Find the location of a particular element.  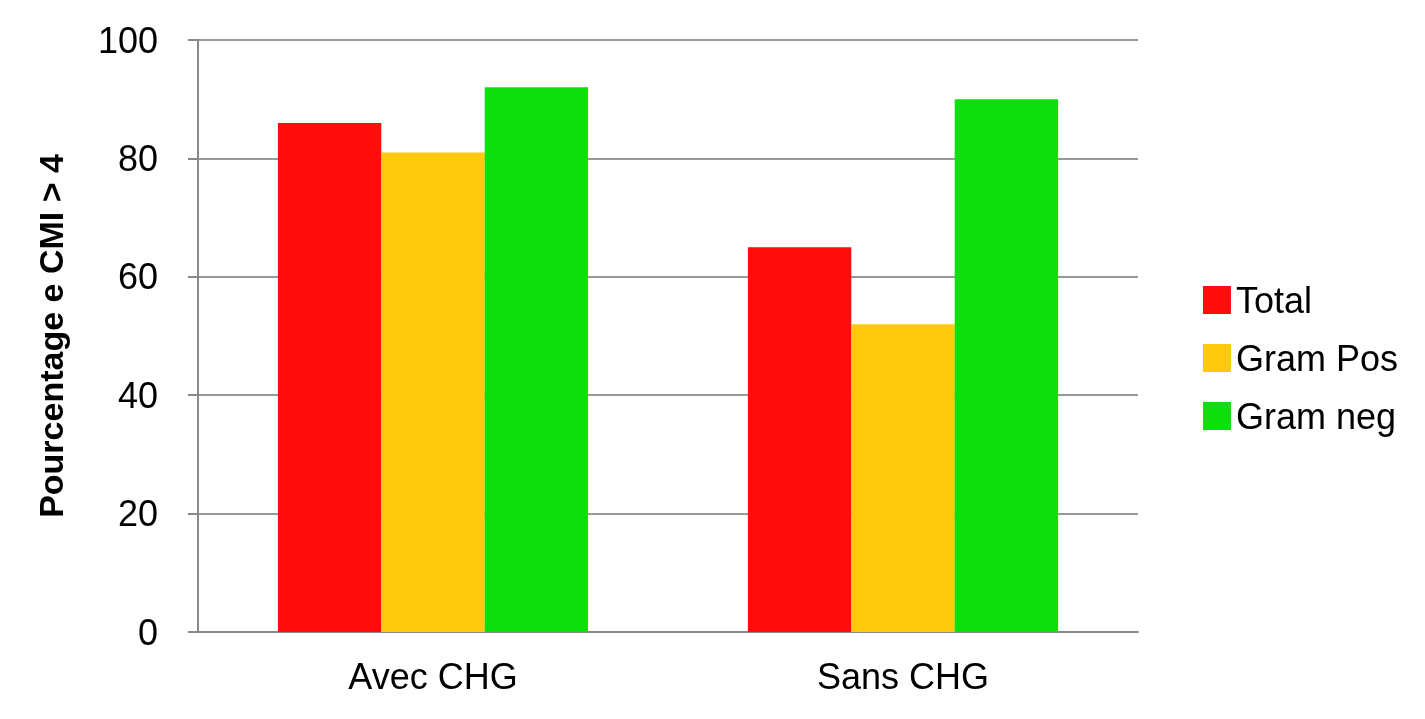

x-tick-label: Sans CHG is located at coordinates (903, 676).